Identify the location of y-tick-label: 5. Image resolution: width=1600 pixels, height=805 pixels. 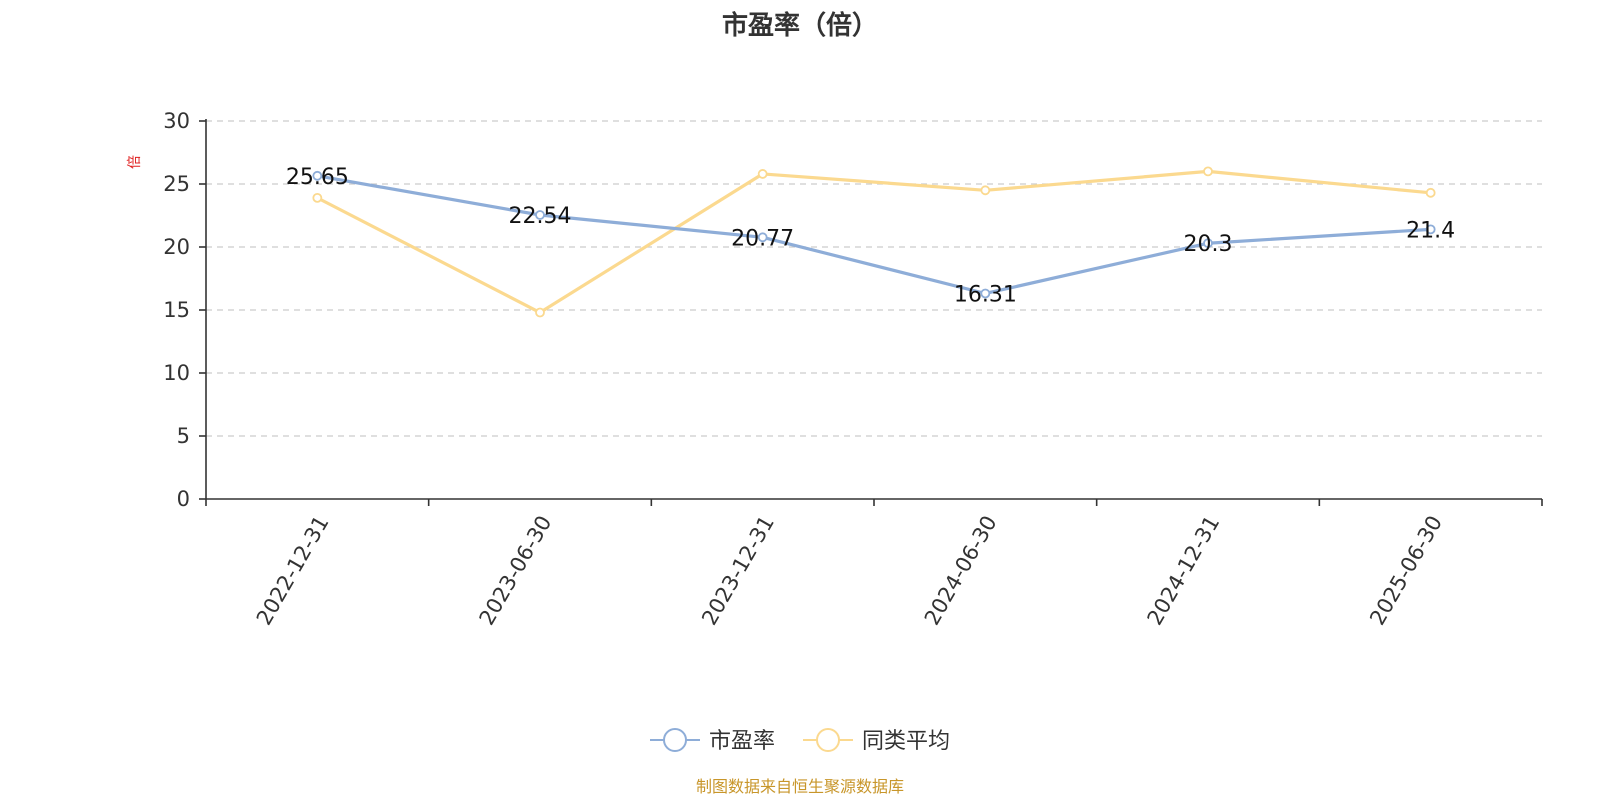
(183, 436).